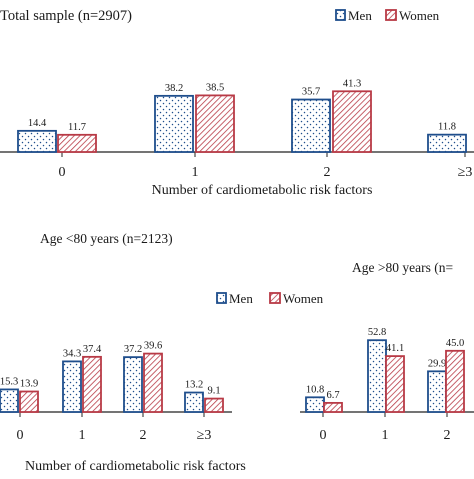  I want to click on data-label: 6.7, so click(332, 395).